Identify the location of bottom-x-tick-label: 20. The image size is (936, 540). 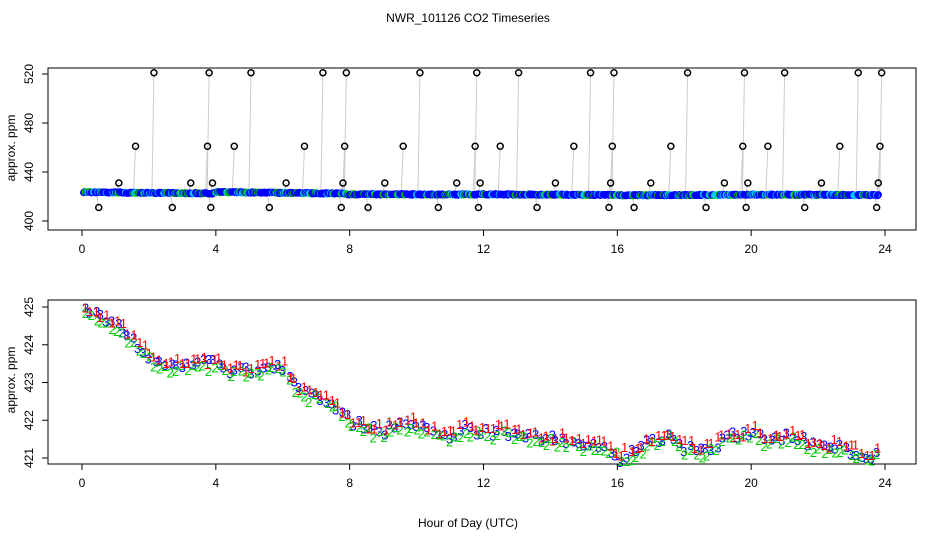
(751, 483).